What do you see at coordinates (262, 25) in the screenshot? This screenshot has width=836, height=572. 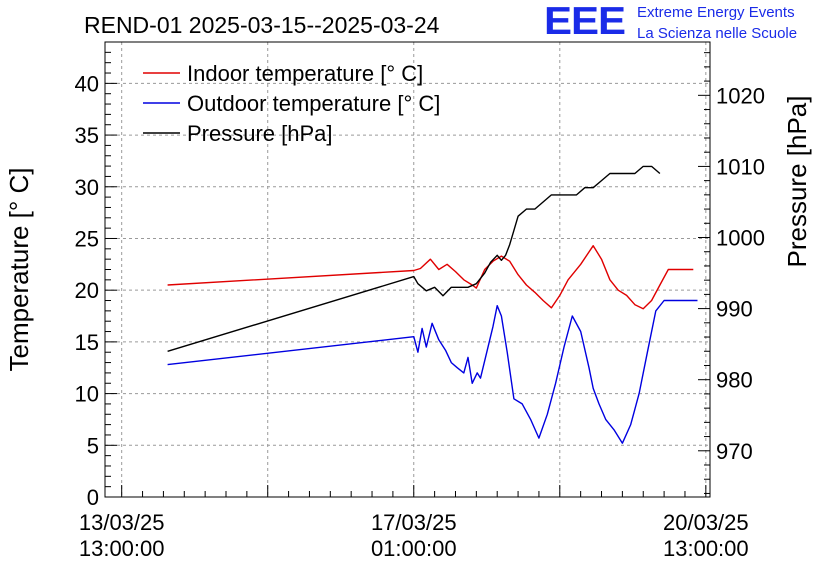 I see `chart-title: REND-01 2025-03-15--2025-03-24` at bounding box center [262, 25].